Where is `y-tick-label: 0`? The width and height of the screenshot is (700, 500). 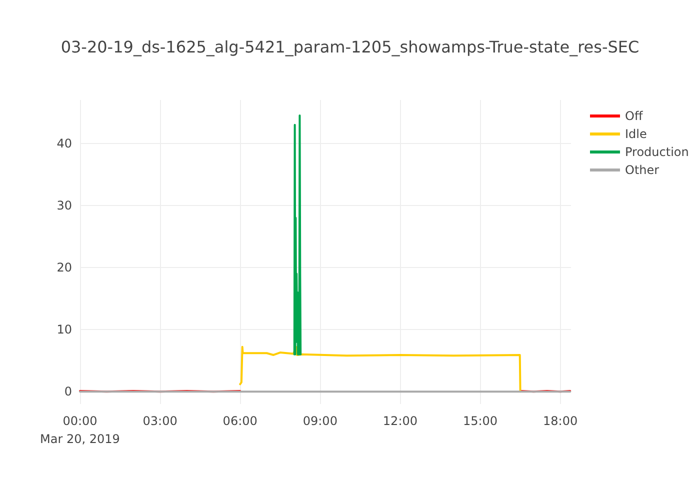 y-tick-label: 0 is located at coordinates (68, 391).